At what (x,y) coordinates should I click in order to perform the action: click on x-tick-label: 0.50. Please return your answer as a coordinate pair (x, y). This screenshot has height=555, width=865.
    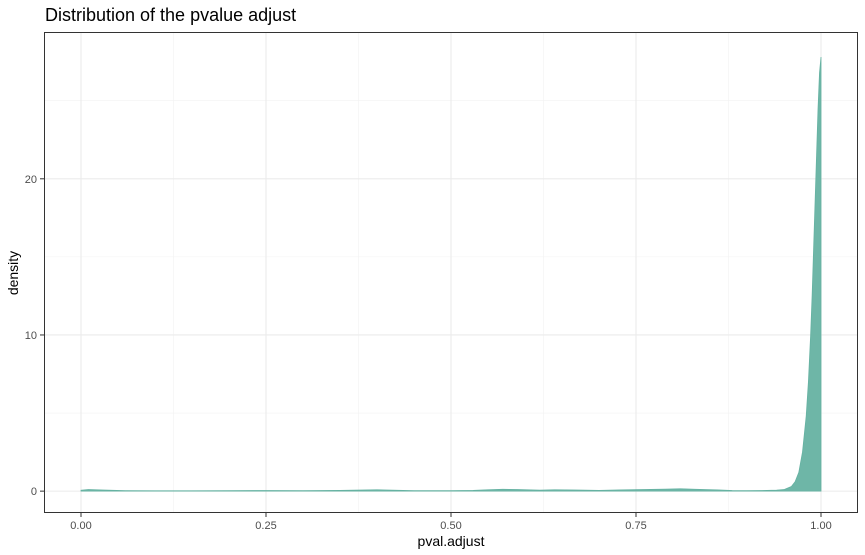
    Looking at the image, I should click on (450, 526).